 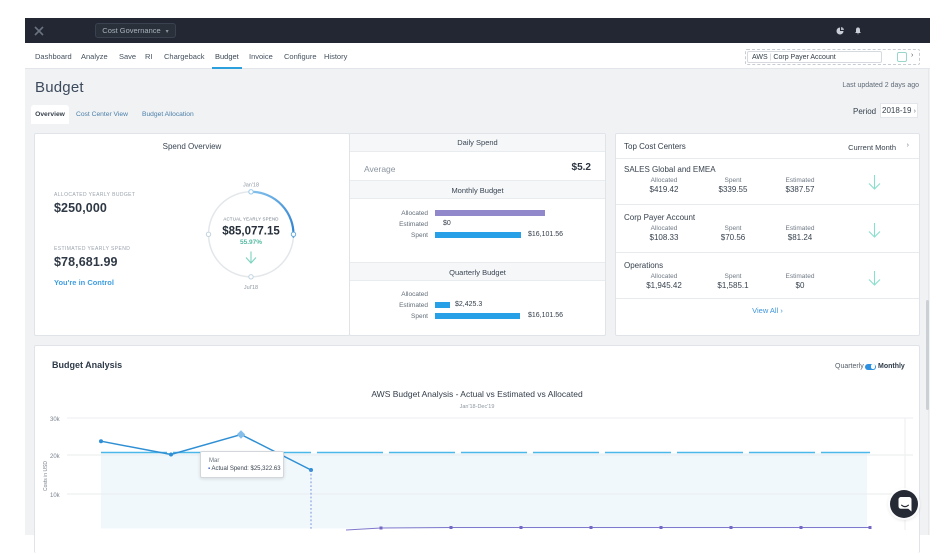 What do you see at coordinates (55, 420) in the screenshot?
I see `svg-text: 30k` at bounding box center [55, 420].